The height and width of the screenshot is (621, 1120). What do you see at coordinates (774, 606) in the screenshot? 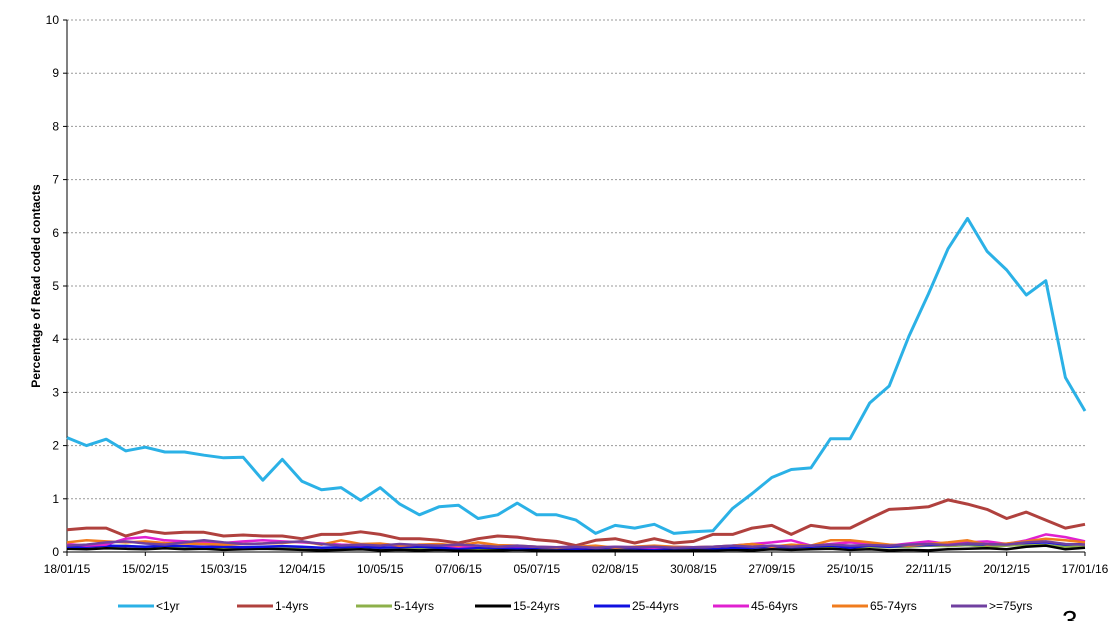
I see `legend-label: 45-64yrs` at bounding box center [774, 606].